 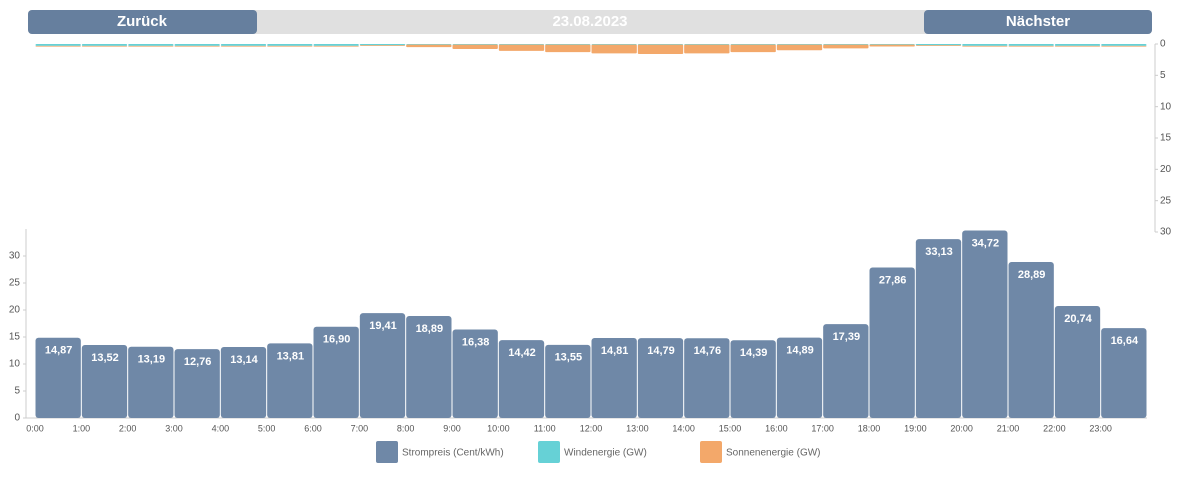 What do you see at coordinates (1100, 428) in the screenshot?
I see `x-tick-label: 23:00` at bounding box center [1100, 428].